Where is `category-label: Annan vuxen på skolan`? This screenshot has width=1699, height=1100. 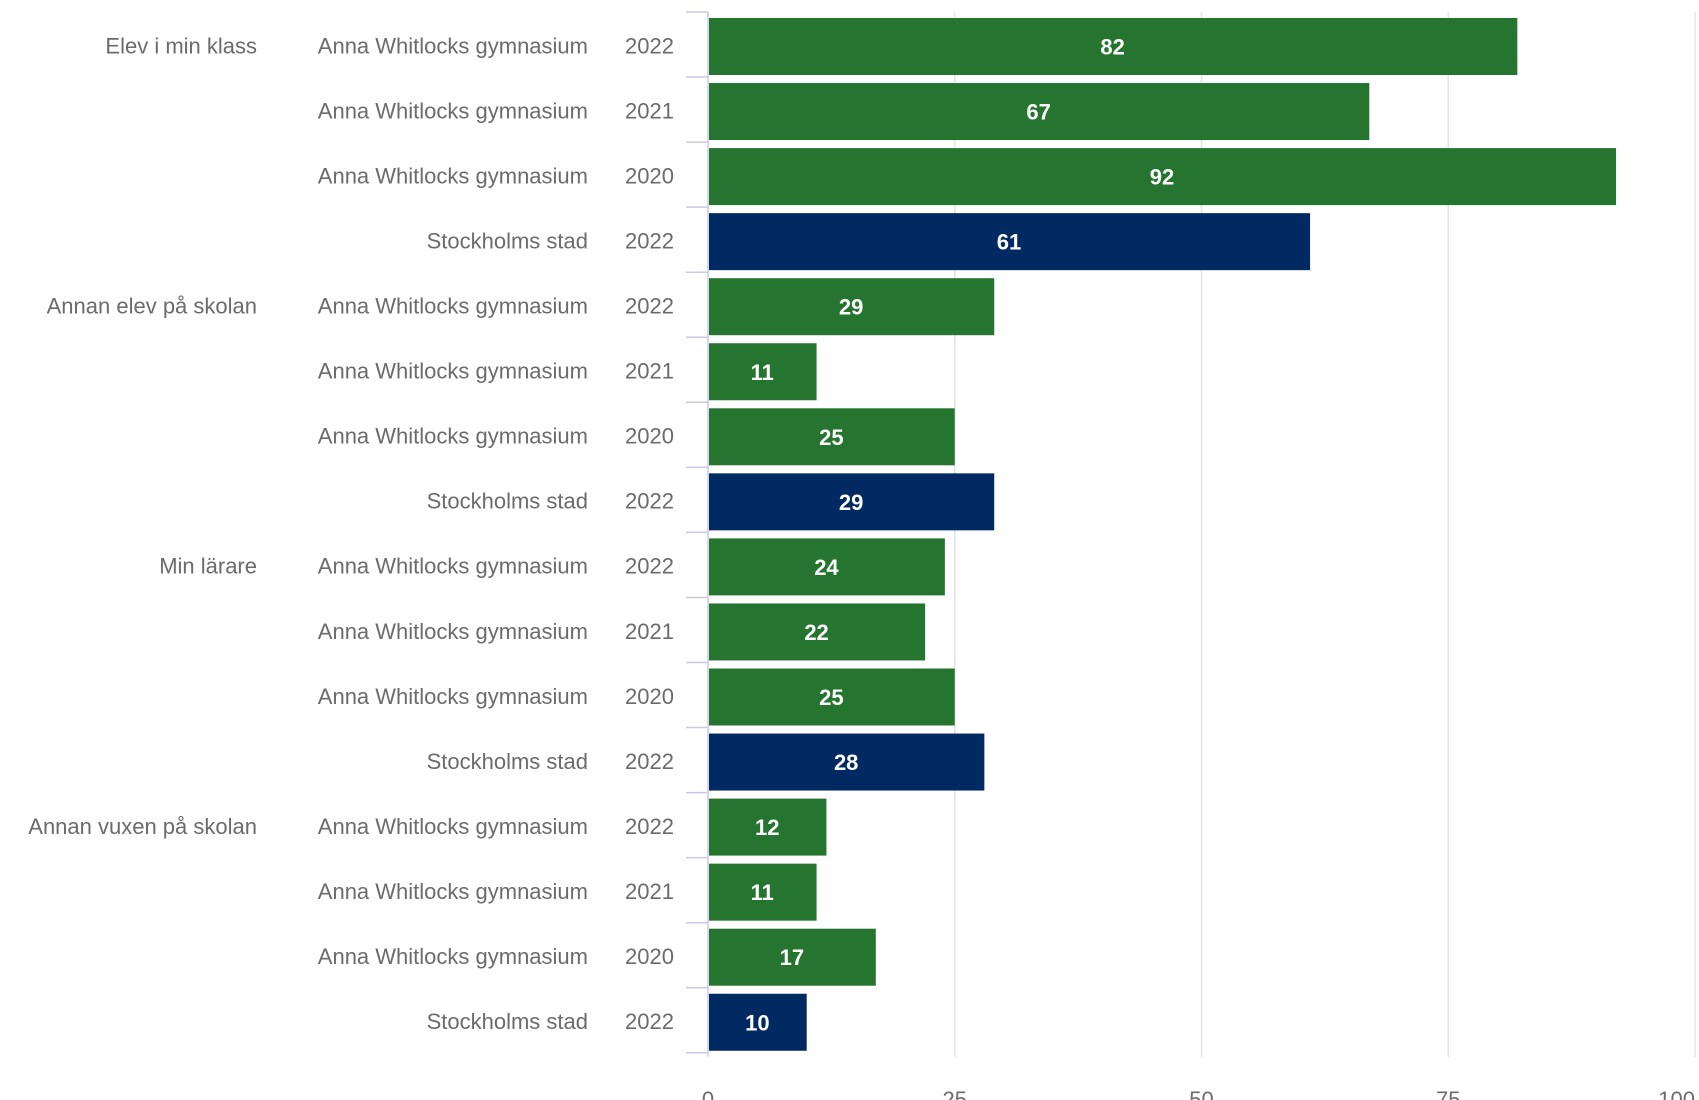
category-label: Annan vuxen på skolan is located at coordinates (142, 826).